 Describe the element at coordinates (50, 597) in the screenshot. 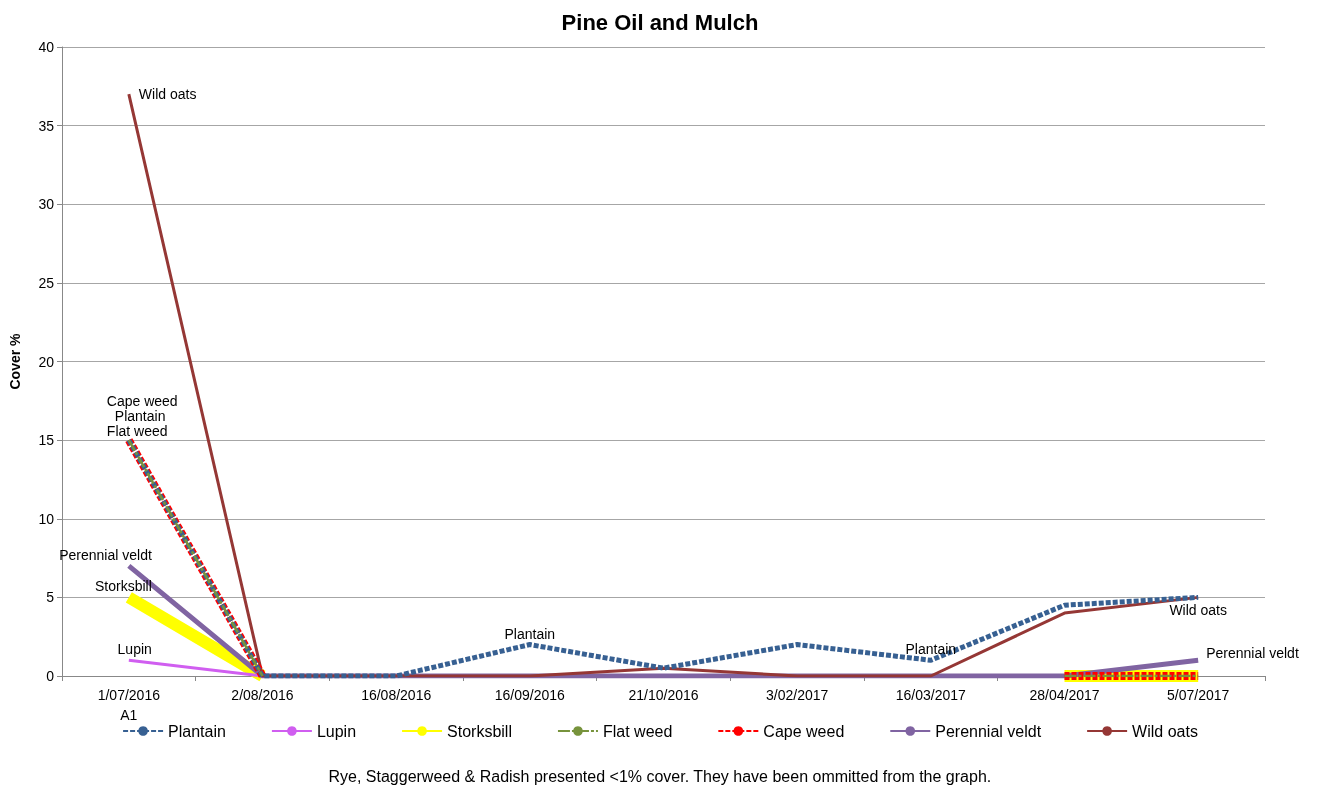

I see `y-tick-label: 5` at that location.